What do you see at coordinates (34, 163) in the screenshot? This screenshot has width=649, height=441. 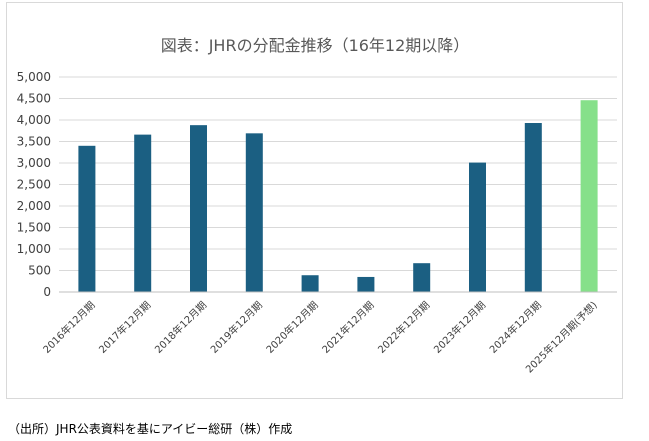 I see `y-tick-label: 3,000` at bounding box center [34, 163].